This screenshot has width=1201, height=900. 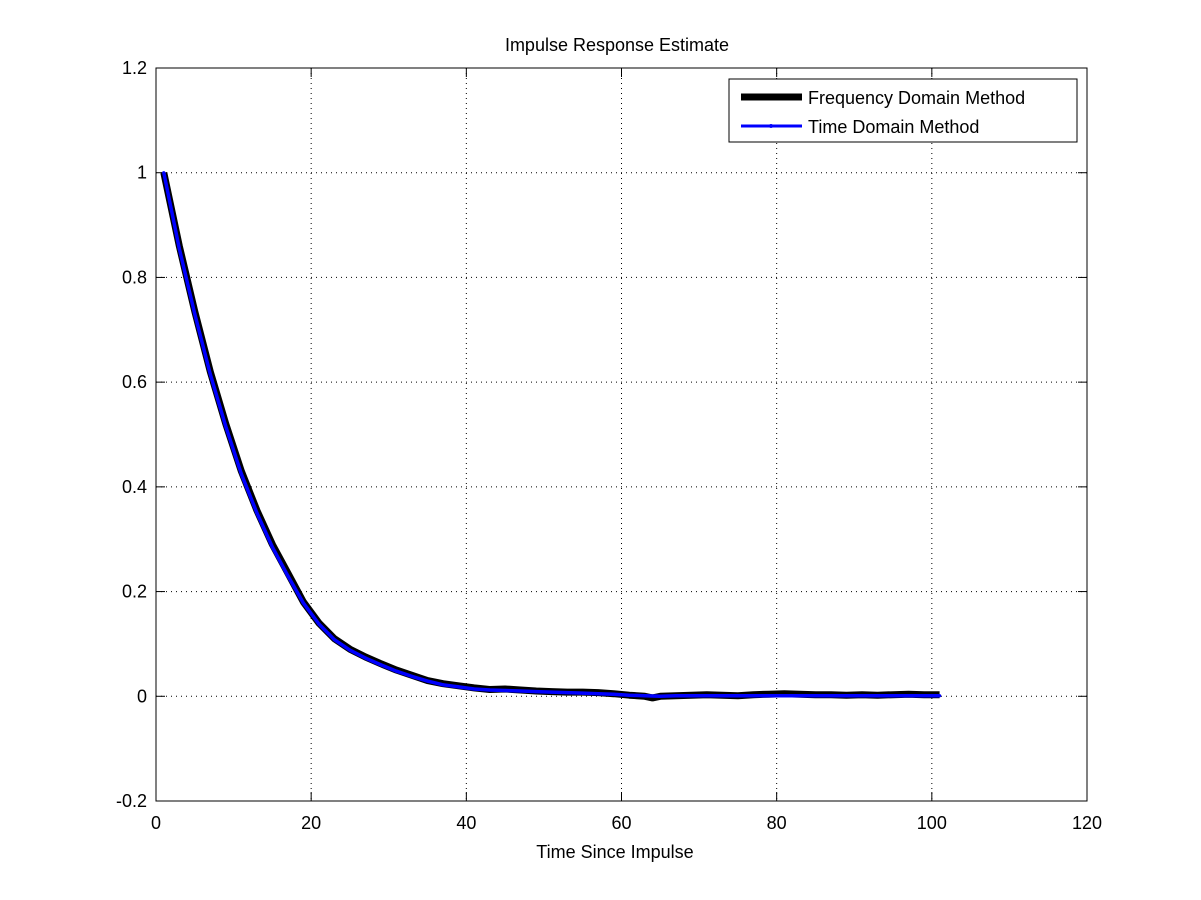 What do you see at coordinates (134, 277) in the screenshot?
I see `y-tick-label: 0.8` at bounding box center [134, 277].